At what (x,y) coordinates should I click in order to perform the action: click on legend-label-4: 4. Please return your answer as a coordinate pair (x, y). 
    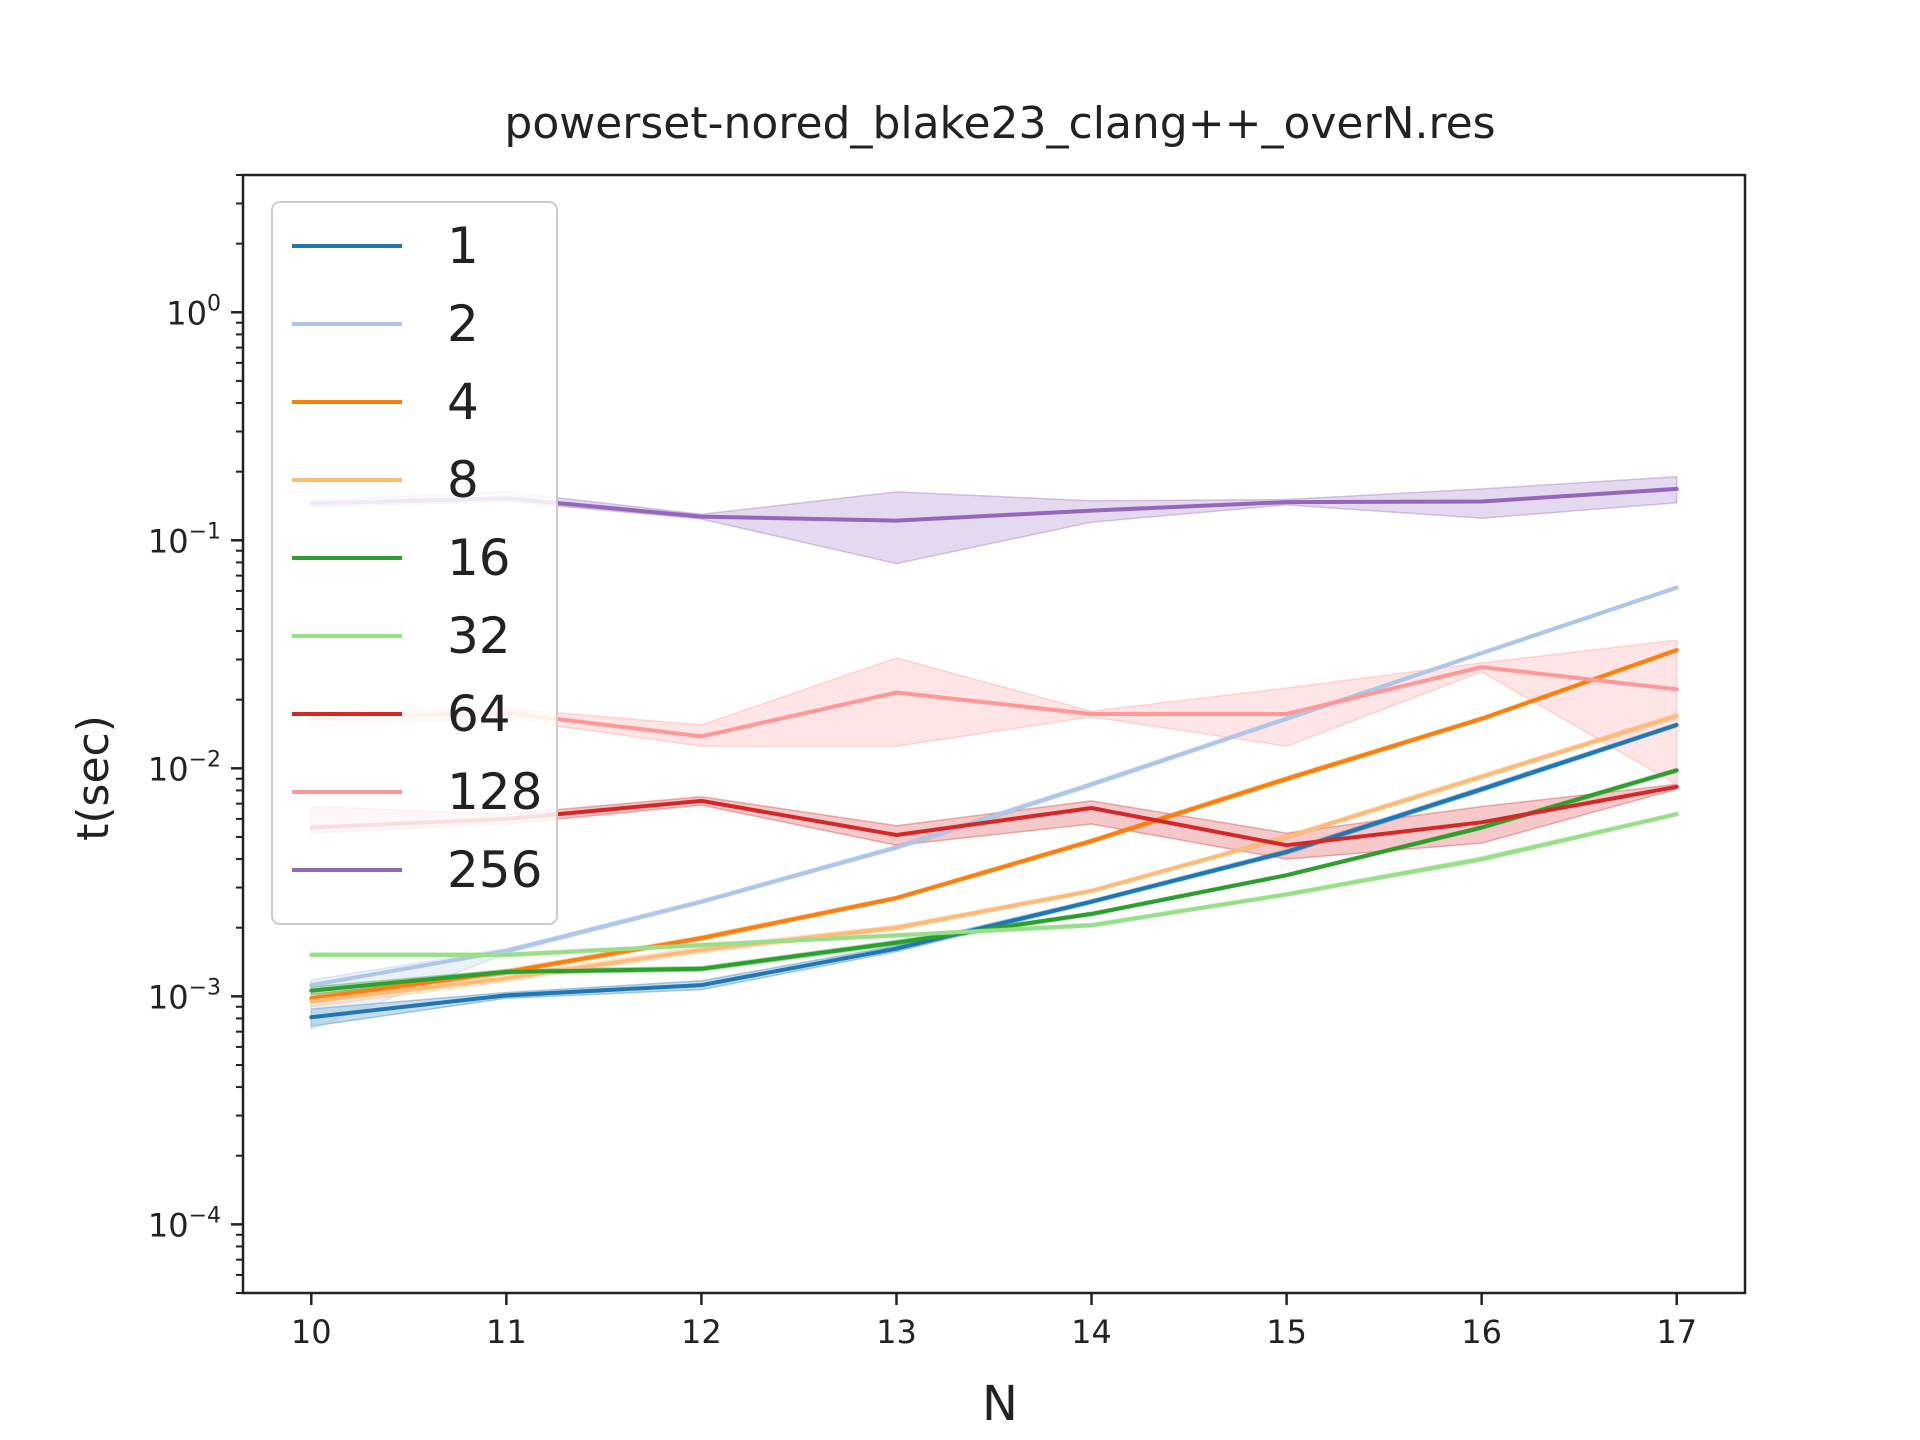
    Looking at the image, I should click on (463, 402).